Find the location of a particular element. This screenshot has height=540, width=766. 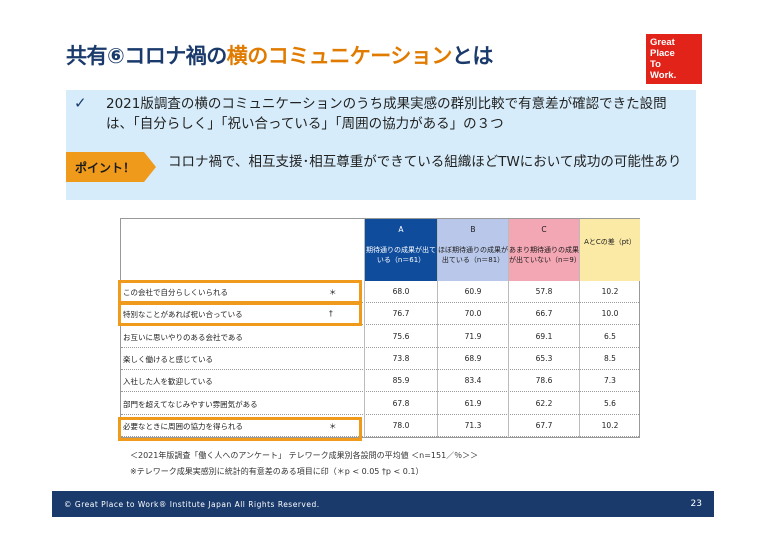

cell-b: 68.9 is located at coordinates (473, 358).